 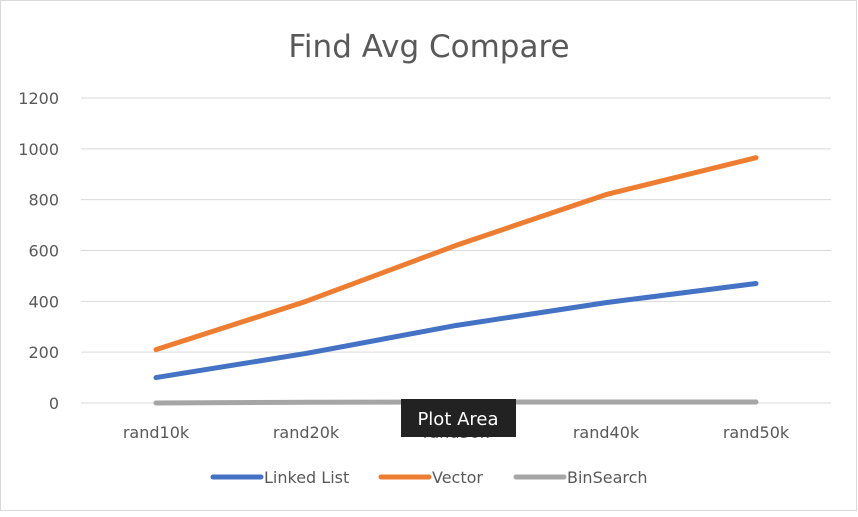 I want to click on chart-title: Find Avg Compare, so click(x=428, y=47).